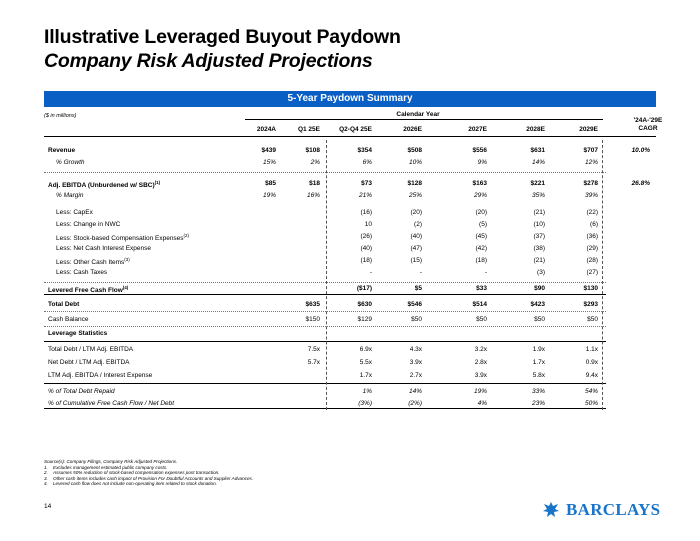 The width and height of the screenshot is (700, 541). What do you see at coordinates (366, 236) in the screenshot?
I see `table-cell: (26)` at bounding box center [366, 236].